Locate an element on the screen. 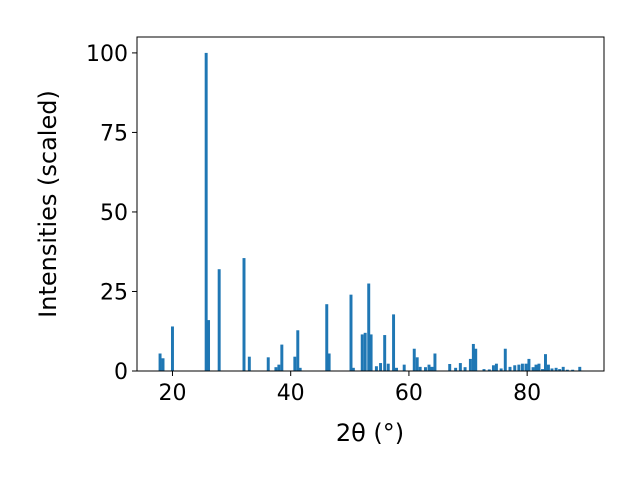  x-axis: 20 40 60 80 is located at coordinates (349, 388).